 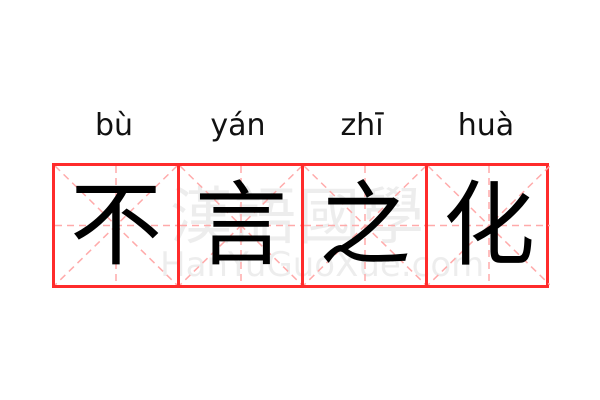 I want to click on pinyin-3: zhī, so click(x=362, y=125).